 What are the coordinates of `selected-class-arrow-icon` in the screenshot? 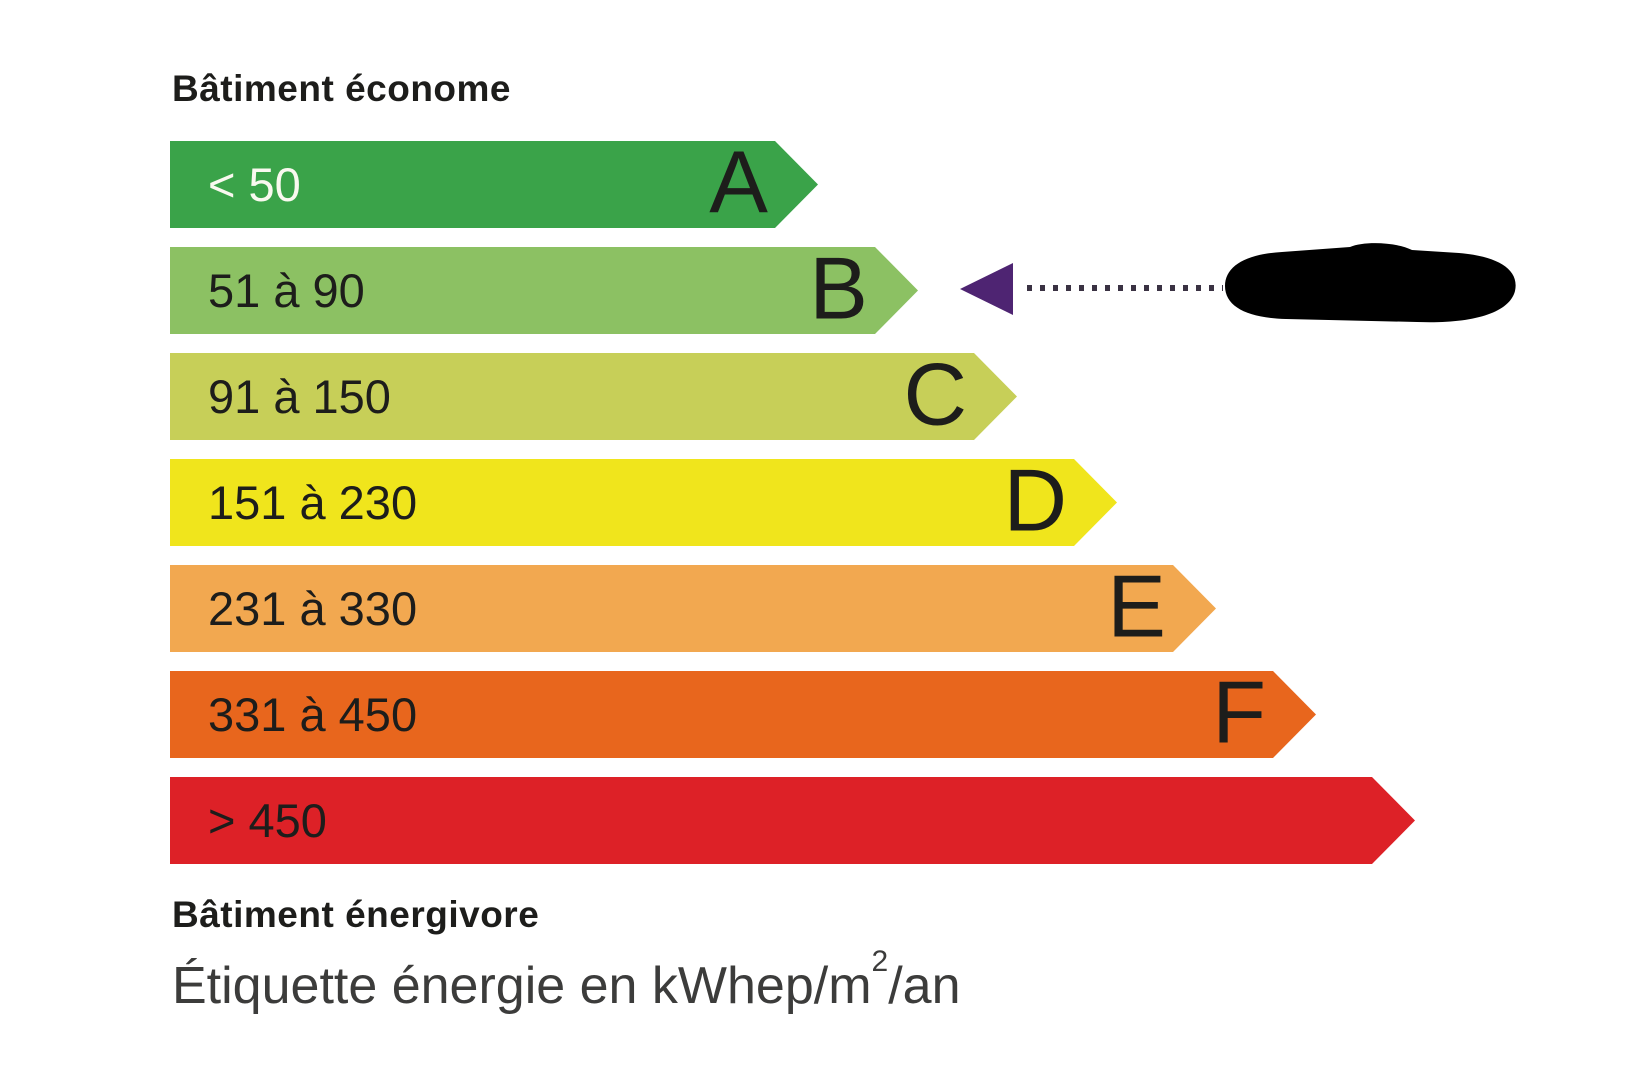 It's located at (986, 289).